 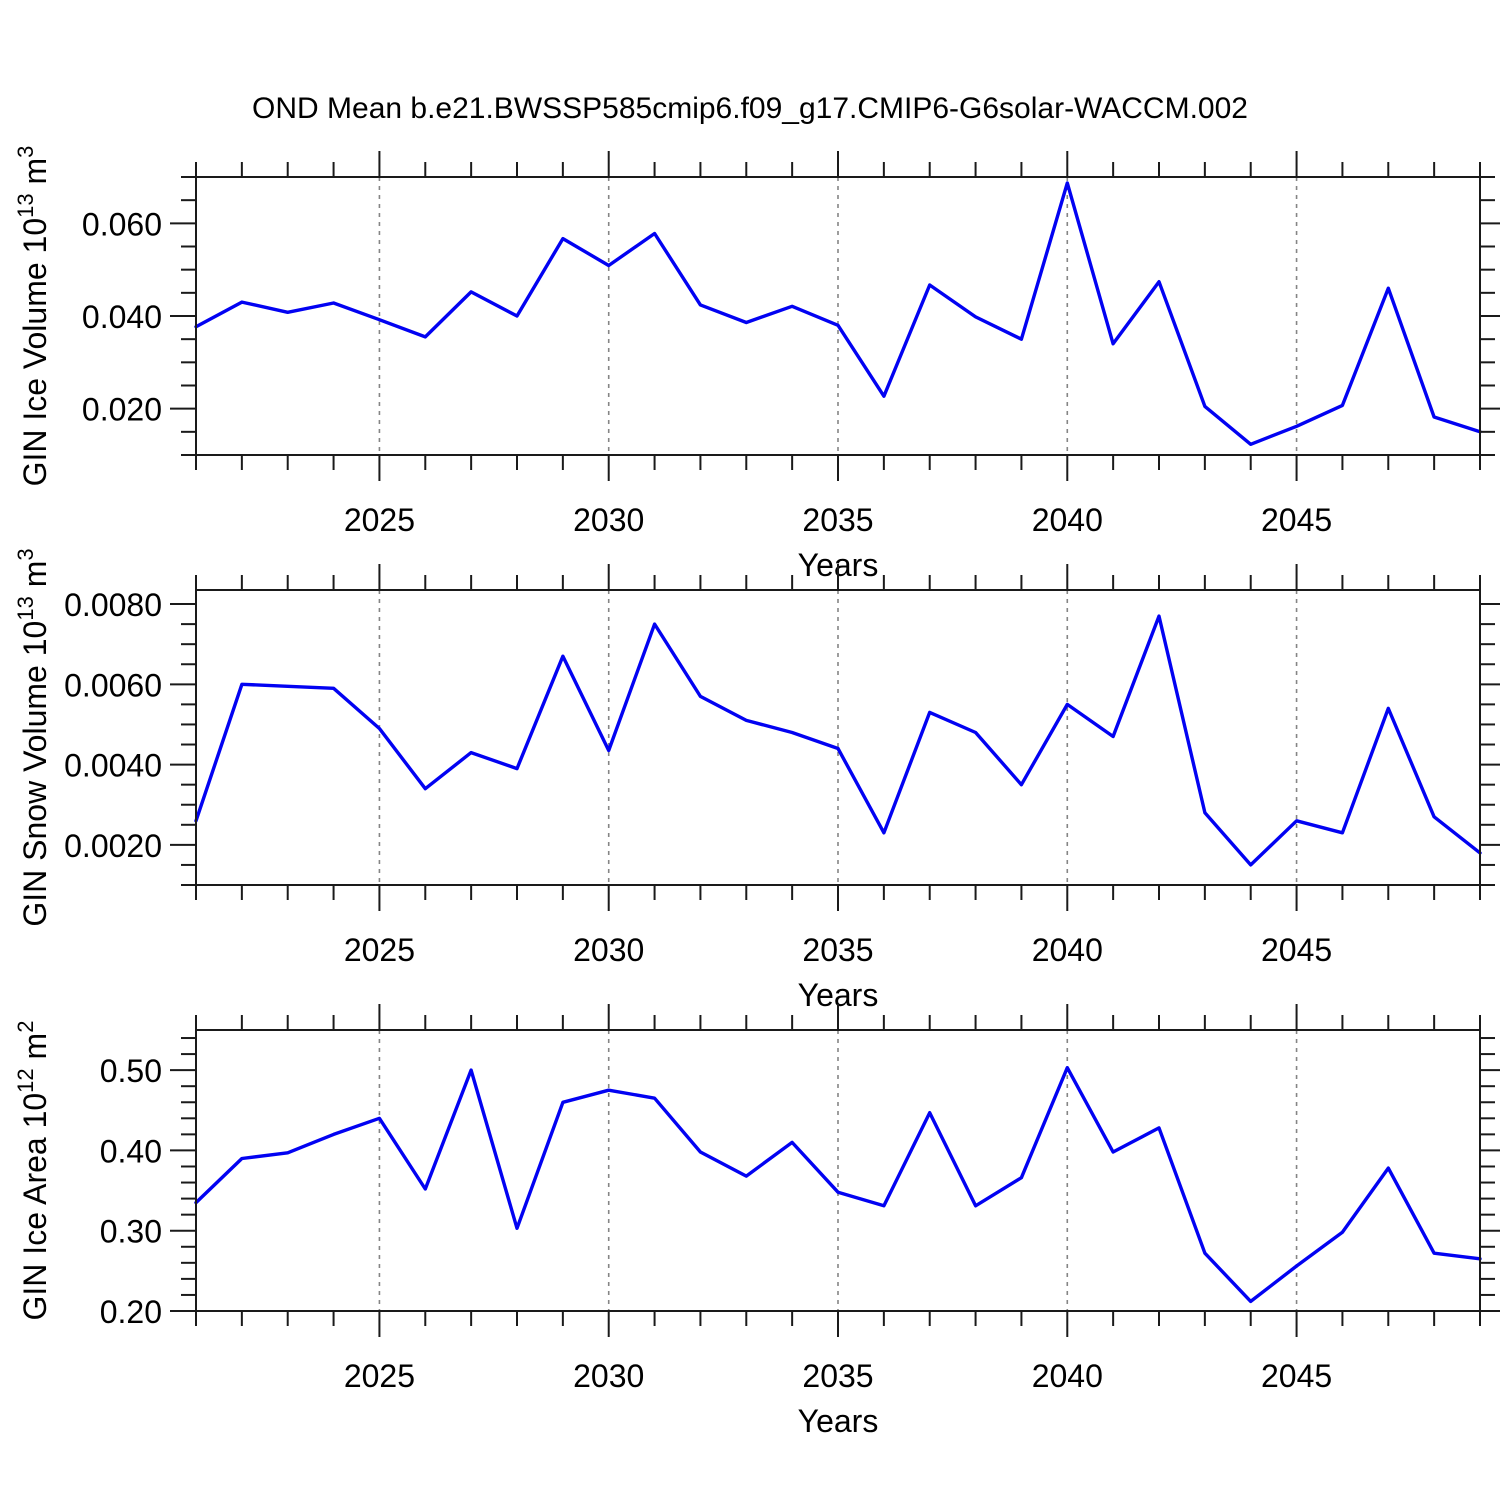 I want to click on y-tick-label: 0.020, so click(x=122, y=410).